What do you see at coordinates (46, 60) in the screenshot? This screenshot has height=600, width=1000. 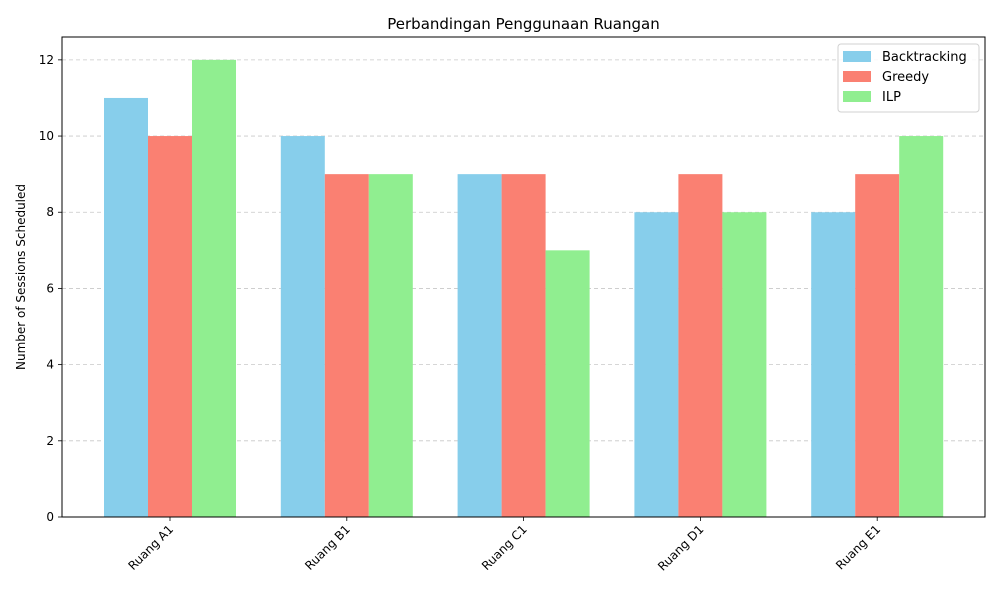 I see `y-tick-label: 12` at bounding box center [46, 60].